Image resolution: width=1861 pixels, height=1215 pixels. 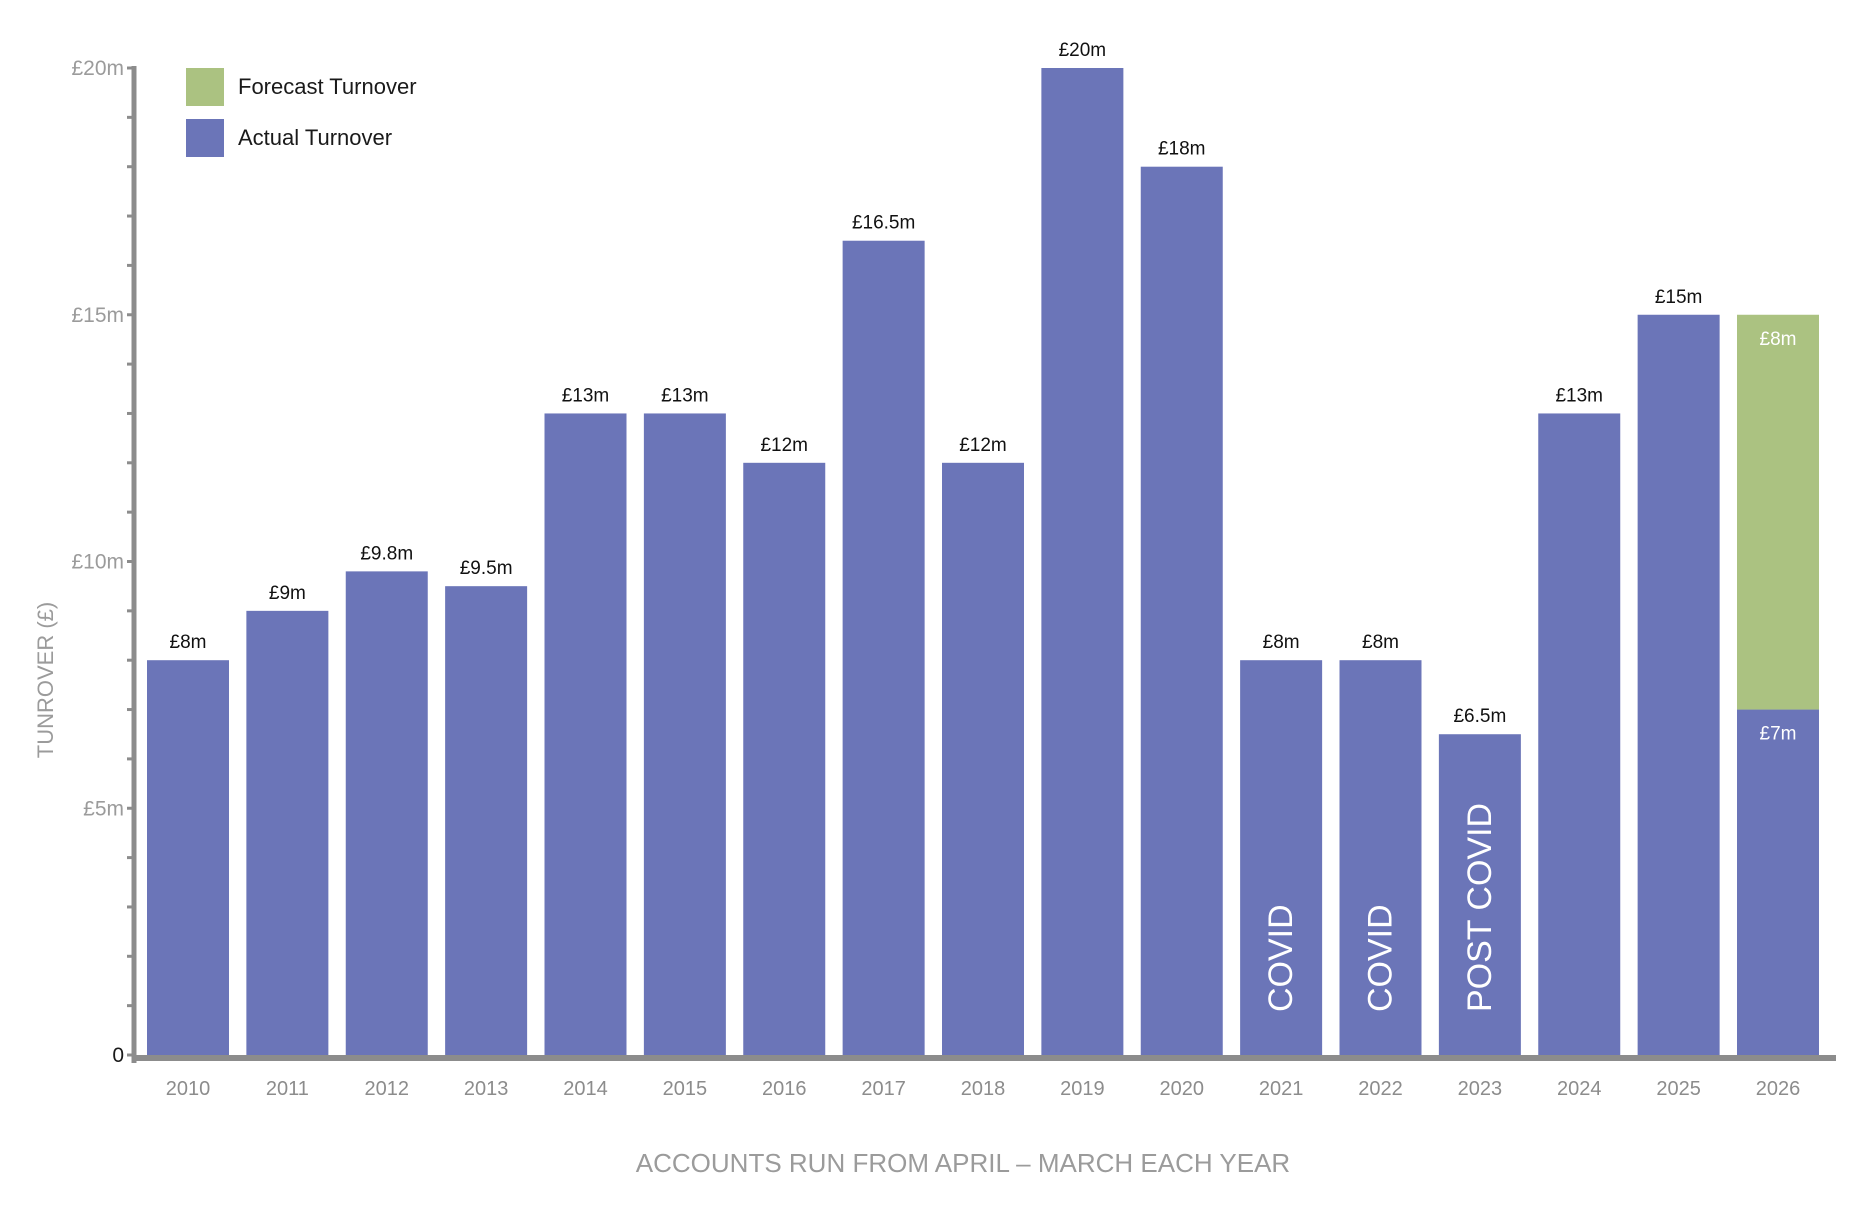 What do you see at coordinates (1778, 882) in the screenshot?
I see `bar-2026-actual-turnover` at bounding box center [1778, 882].